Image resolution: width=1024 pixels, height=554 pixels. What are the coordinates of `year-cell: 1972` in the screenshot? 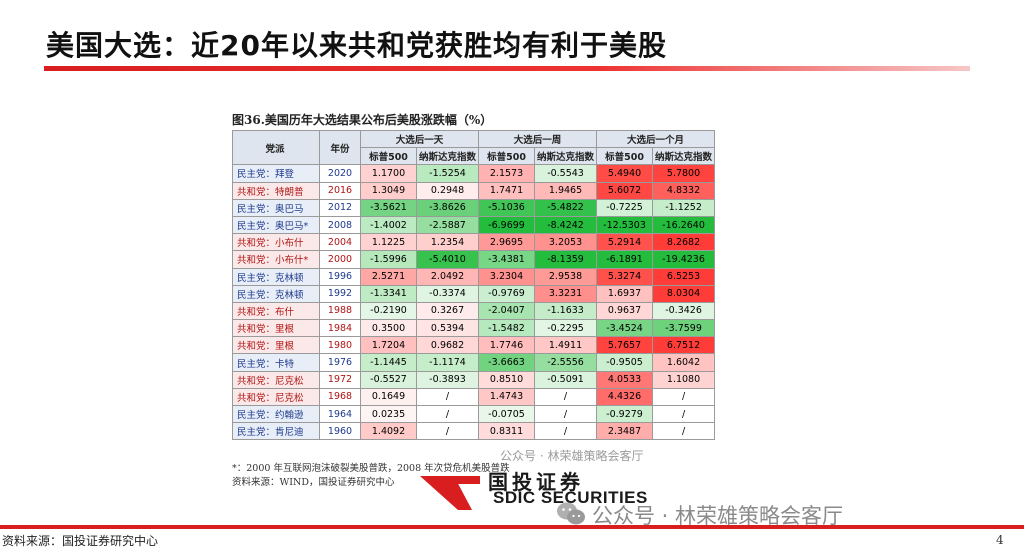 It's located at (340, 379).